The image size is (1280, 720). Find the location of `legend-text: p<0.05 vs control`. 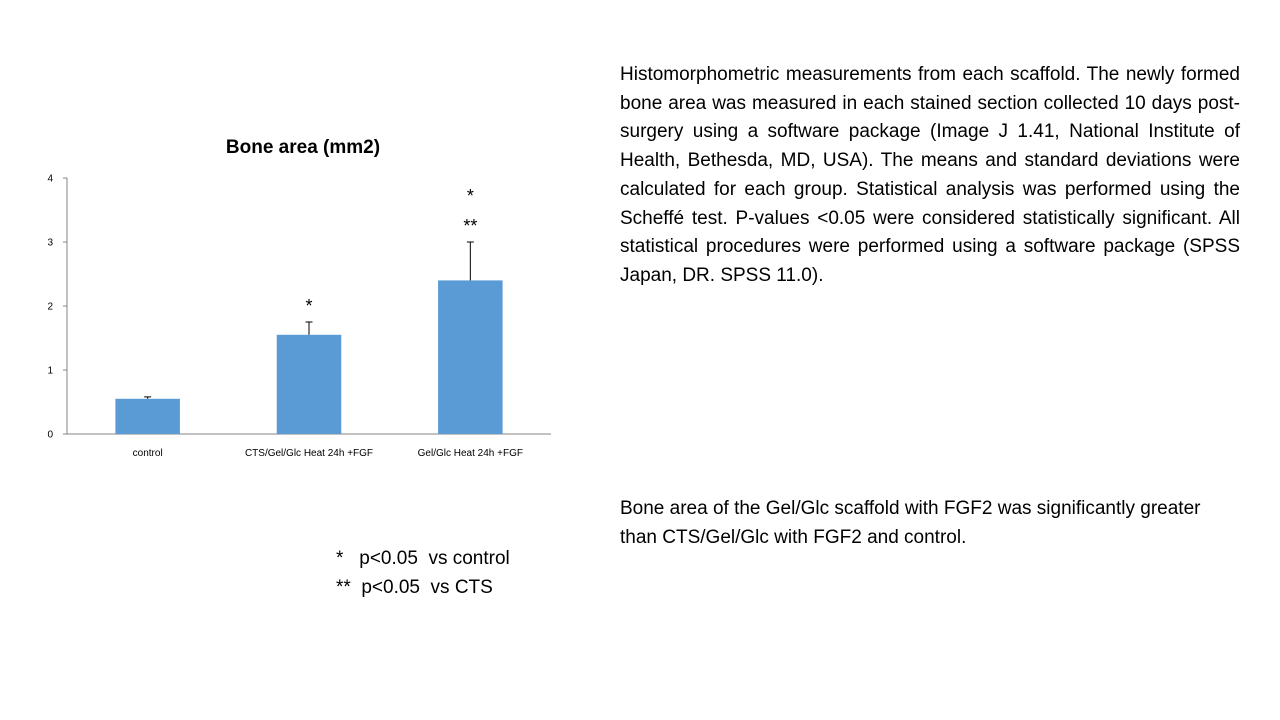

legend-text: p<0.05 vs control is located at coordinates (434, 558).